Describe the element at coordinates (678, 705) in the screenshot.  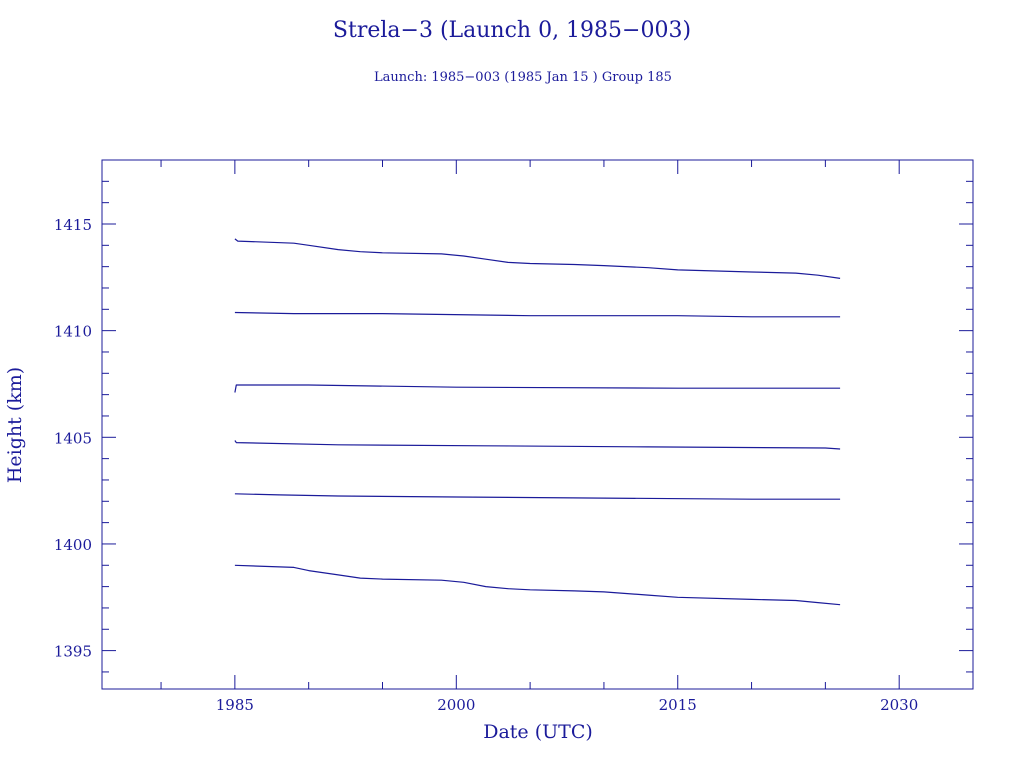
I see `x-tick-label: 2015` at that location.